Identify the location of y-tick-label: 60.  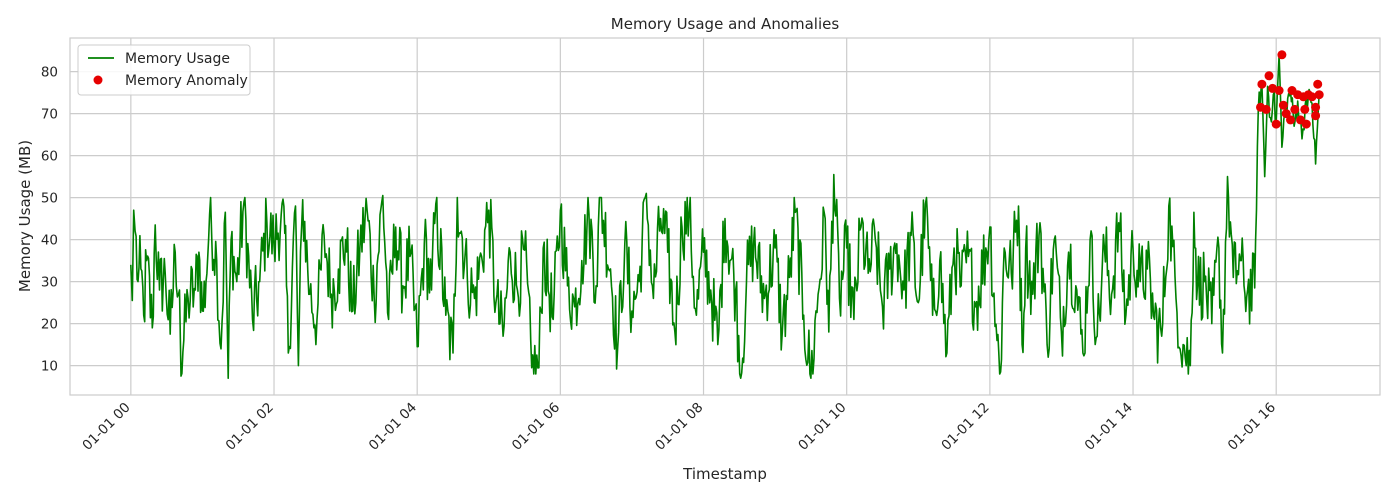
(49, 157).